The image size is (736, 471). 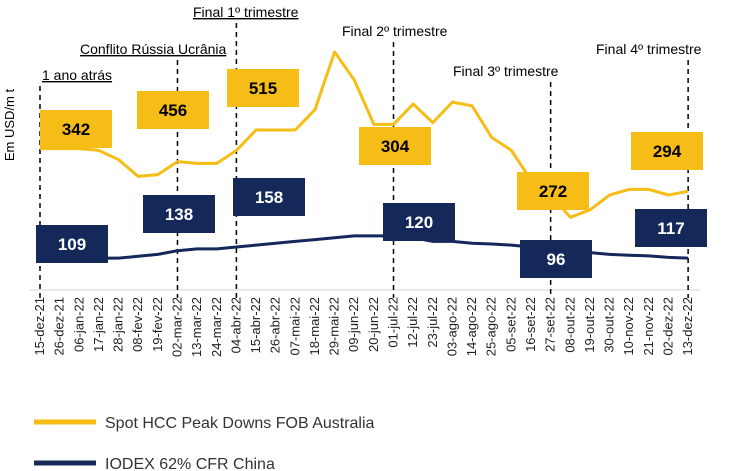 I want to click on value-box-label: 158, so click(x=269, y=197).